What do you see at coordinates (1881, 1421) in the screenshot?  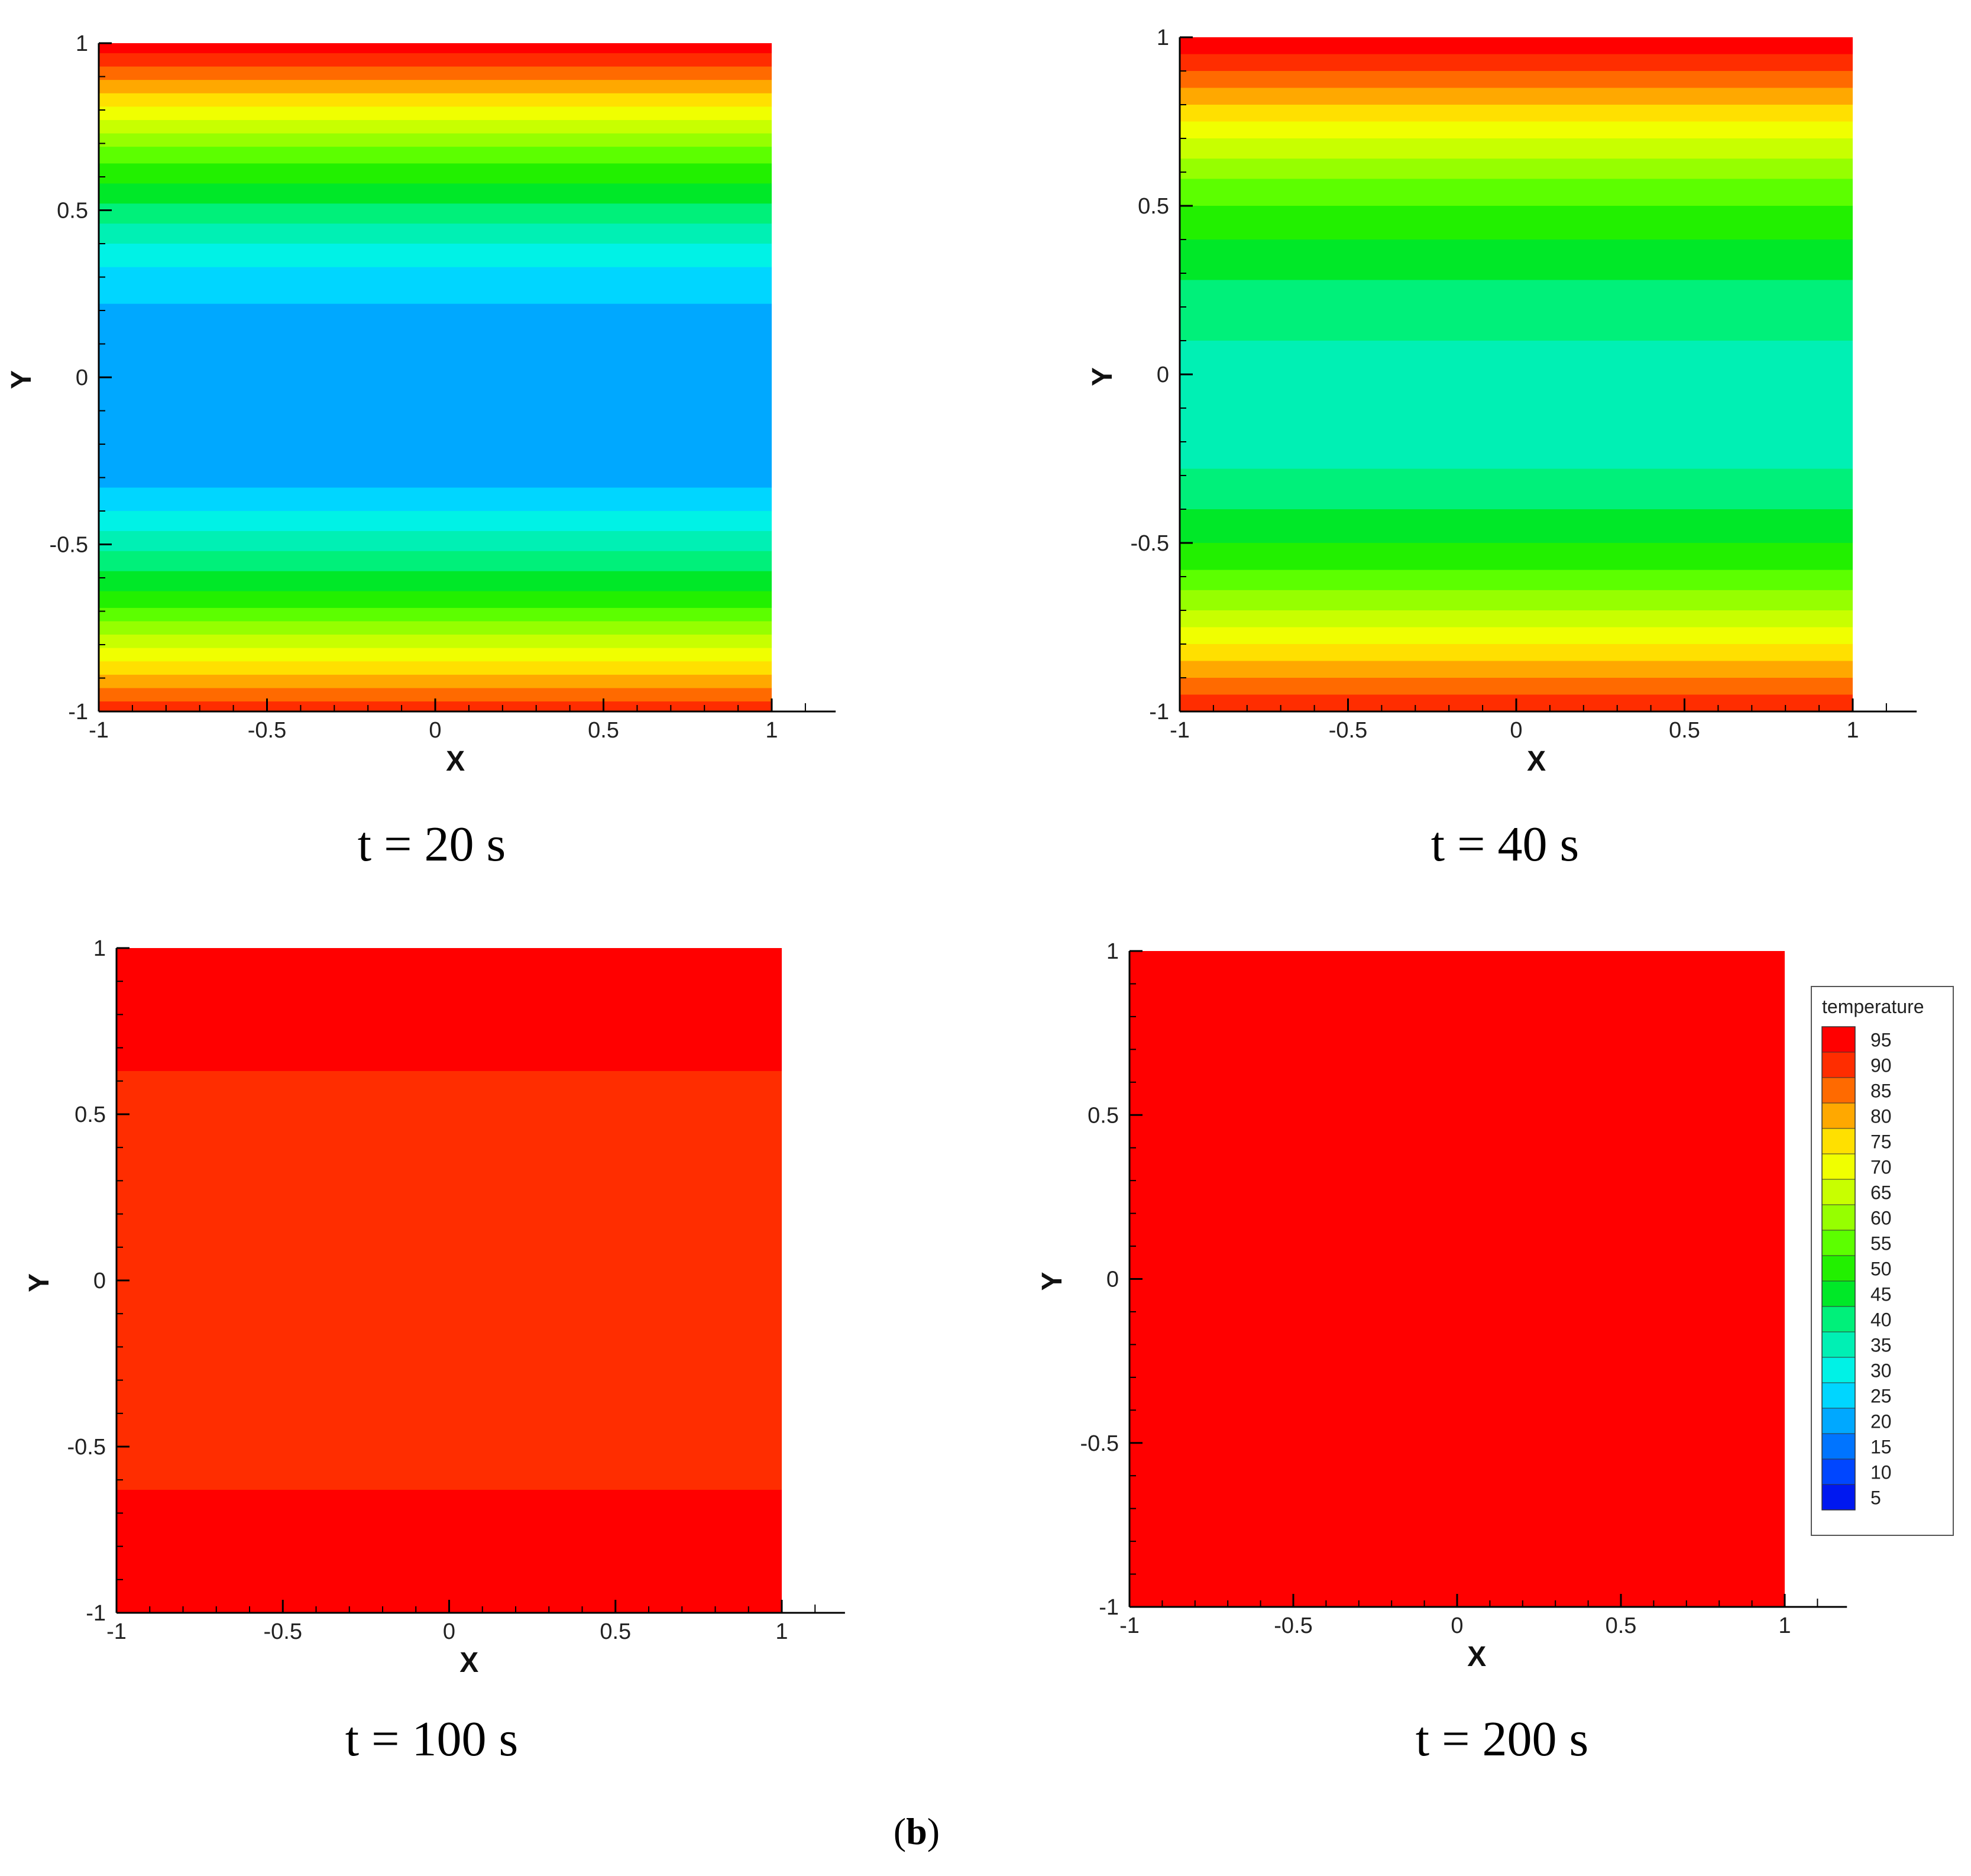 I see `colorbar-level-label: 20` at bounding box center [1881, 1421].